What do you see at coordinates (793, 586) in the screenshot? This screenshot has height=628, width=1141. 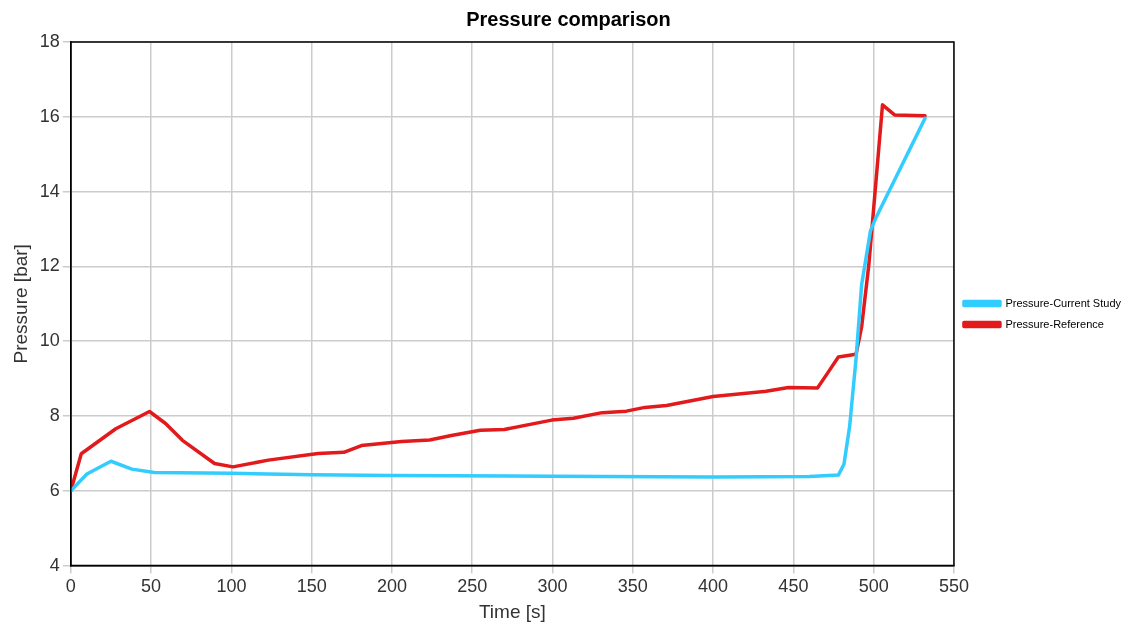 I see `x-tick-label: 450` at bounding box center [793, 586].